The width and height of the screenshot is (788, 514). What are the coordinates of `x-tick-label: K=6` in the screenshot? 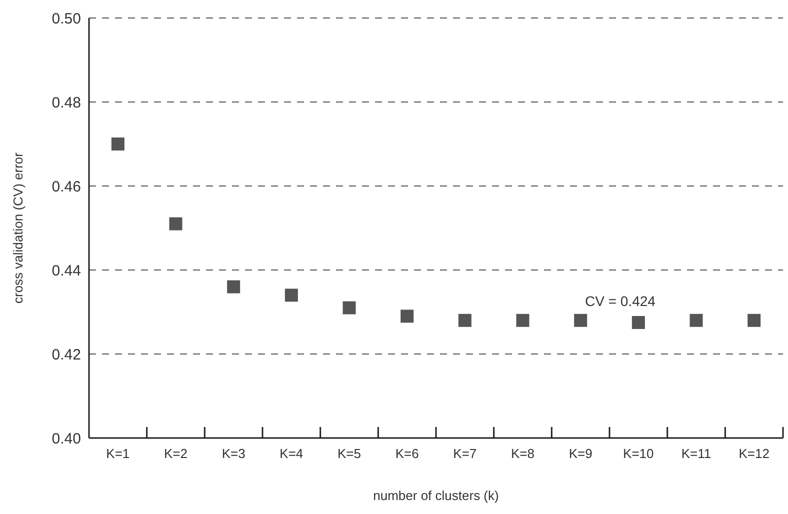 It's located at (407, 453).